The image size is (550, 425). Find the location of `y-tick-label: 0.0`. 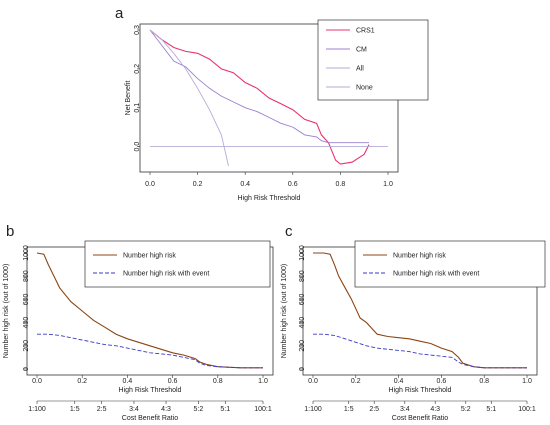

y-tick-label: 0.0 is located at coordinates (137, 147).